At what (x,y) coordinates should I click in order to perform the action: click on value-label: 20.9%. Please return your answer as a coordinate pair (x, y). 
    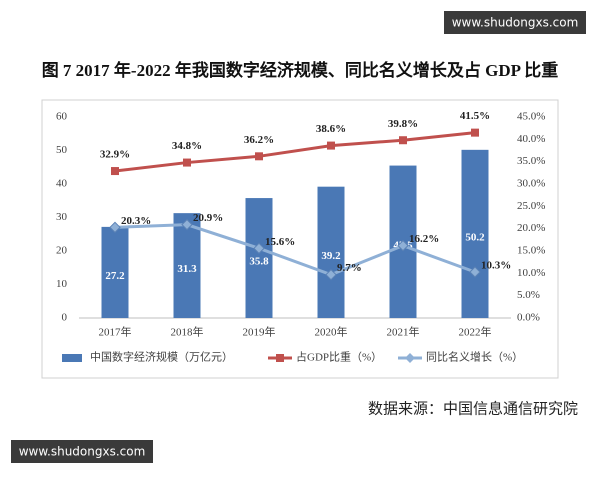
    Looking at the image, I should click on (208, 218).